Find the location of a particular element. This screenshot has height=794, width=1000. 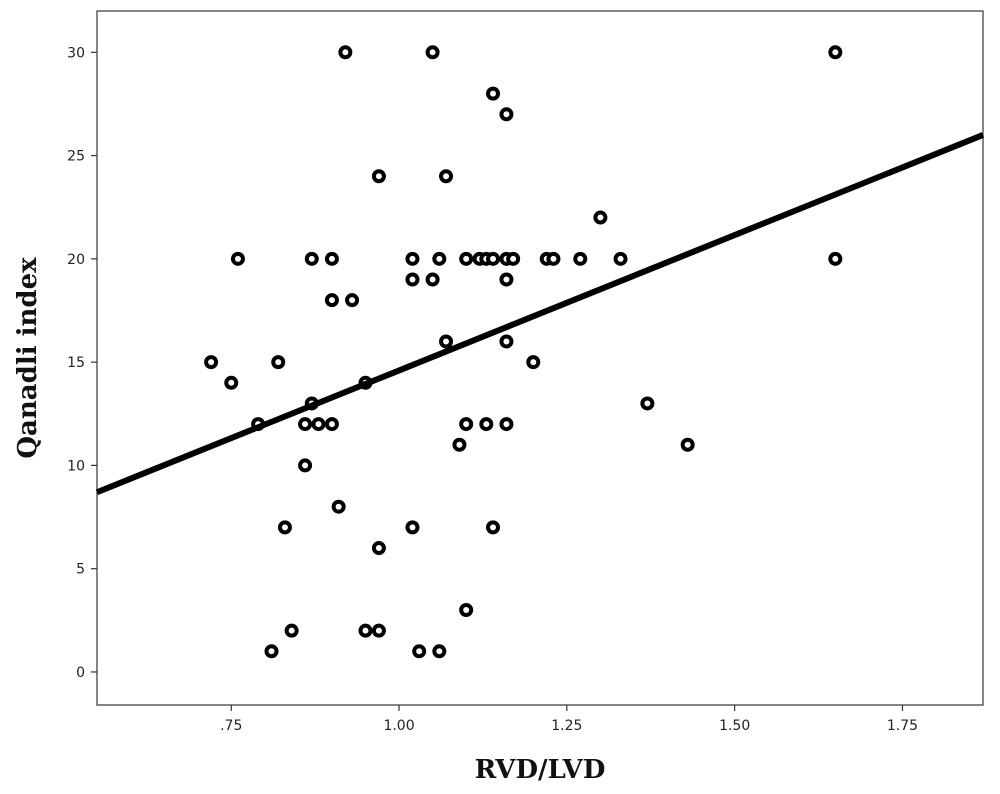

x-axis-ticks: .75 1.00 1.25 1.50 1.75 is located at coordinates (569, 719).